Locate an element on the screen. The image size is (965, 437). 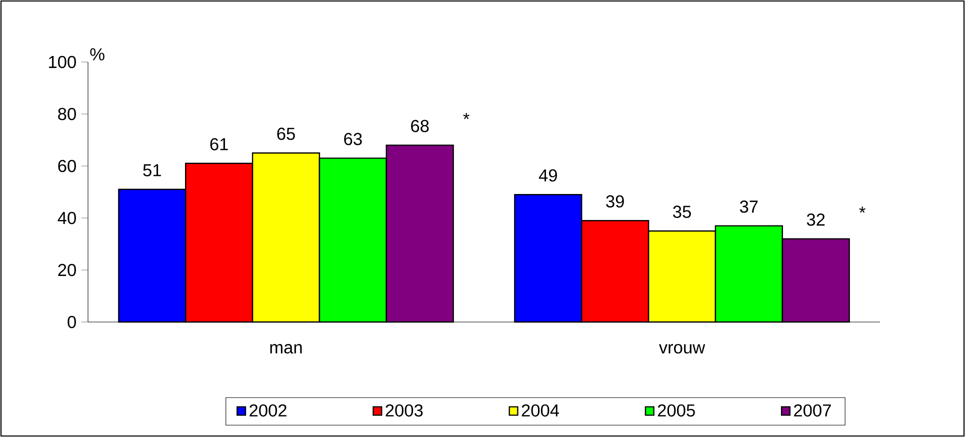
data-label: 37 is located at coordinates (749, 206).